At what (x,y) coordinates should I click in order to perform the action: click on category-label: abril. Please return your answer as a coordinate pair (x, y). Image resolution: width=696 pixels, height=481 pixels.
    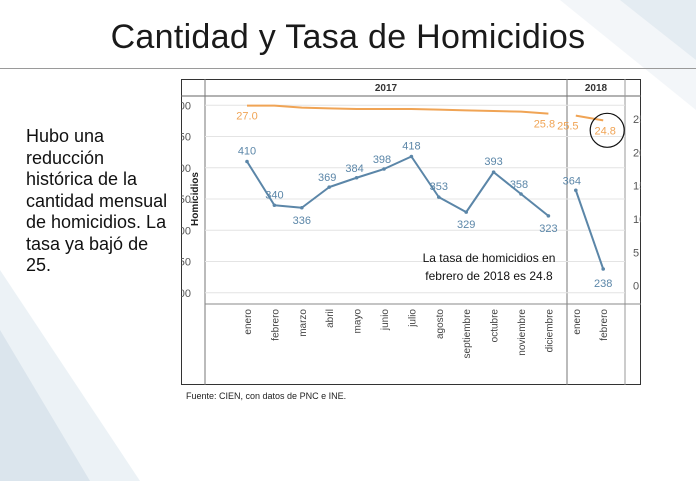
    Looking at the image, I should click on (330, 318).